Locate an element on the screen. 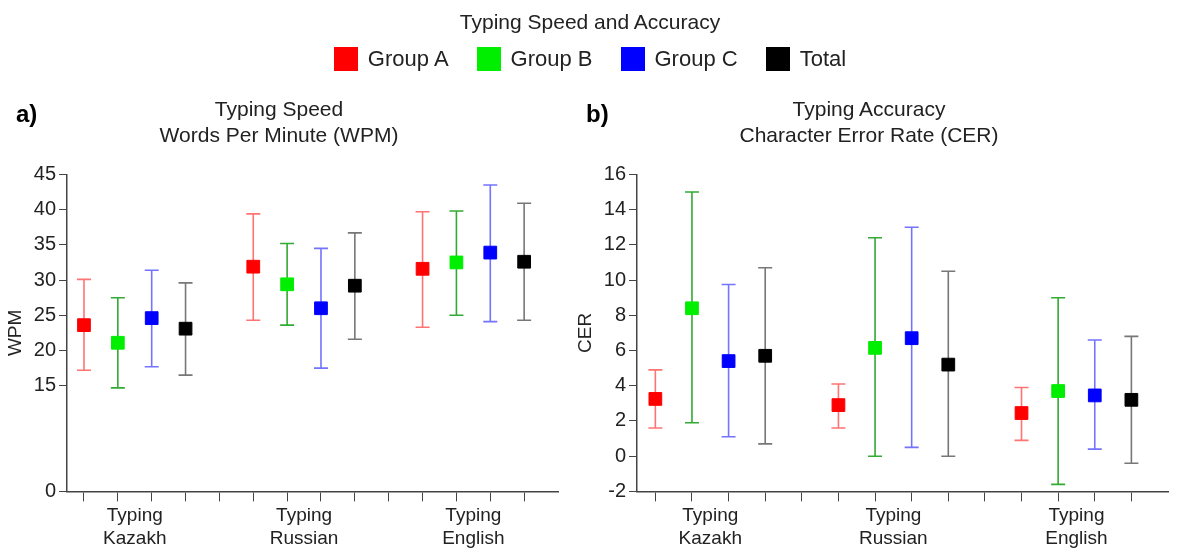 Image resolution: width=1180 pixels, height=555 pixels. text: a) is located at coordinates (27, 114).